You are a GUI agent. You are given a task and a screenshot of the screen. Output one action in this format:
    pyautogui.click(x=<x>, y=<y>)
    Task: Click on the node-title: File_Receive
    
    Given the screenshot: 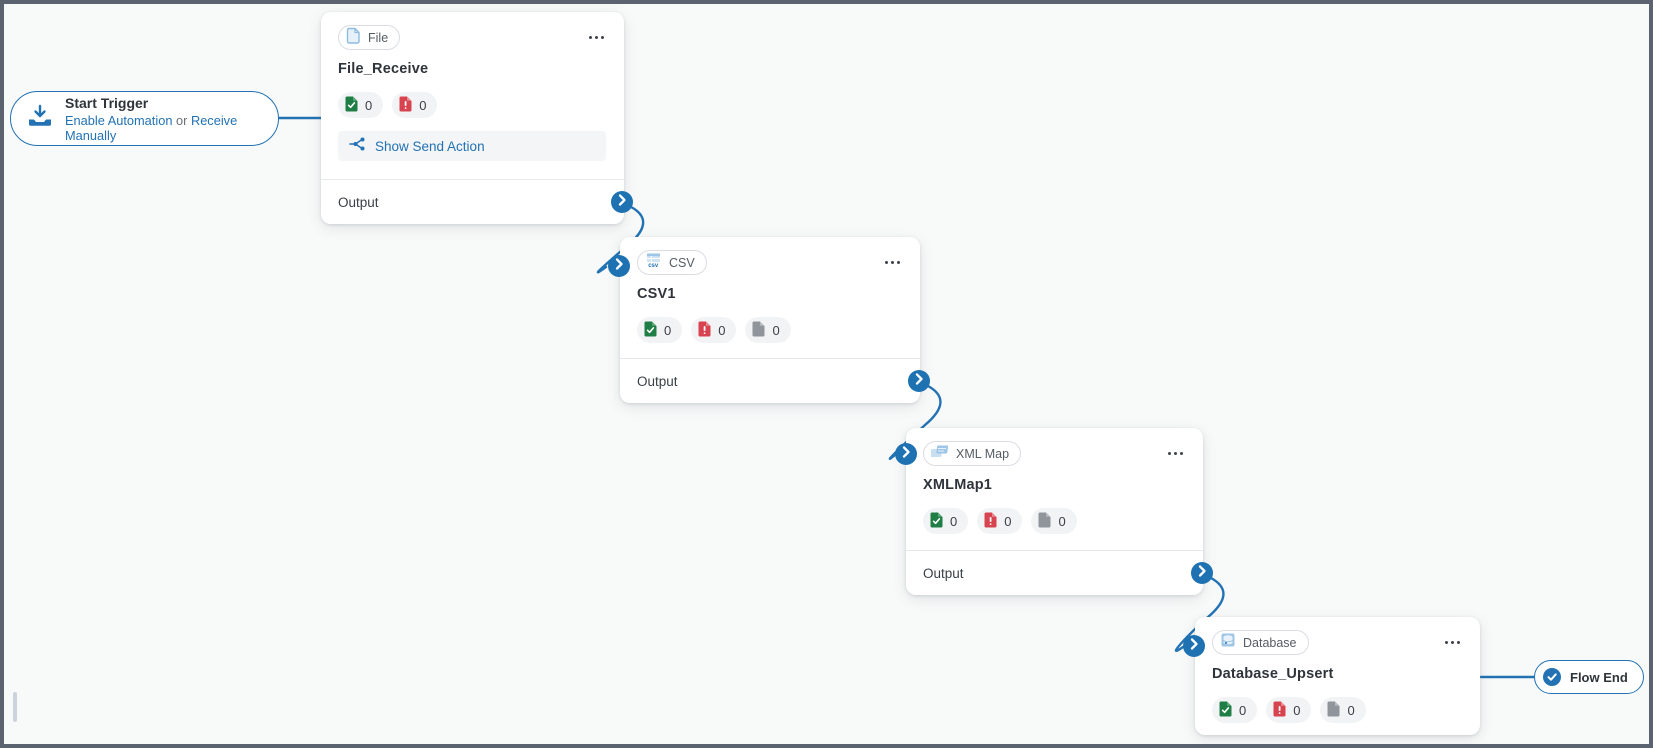 What is the action you would take?
    pyautogui.click(x=383, y=69)
    